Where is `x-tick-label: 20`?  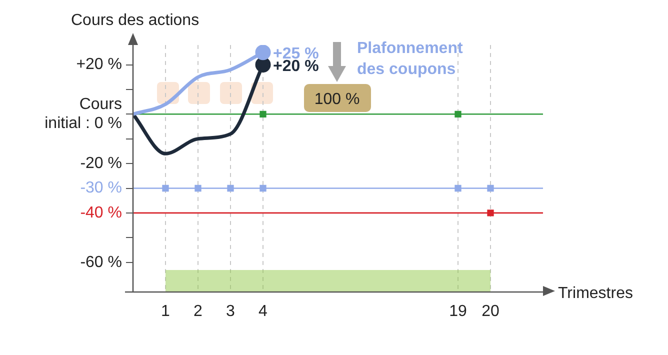
x-tick-label: 20 is located at coordinates (491, 311).